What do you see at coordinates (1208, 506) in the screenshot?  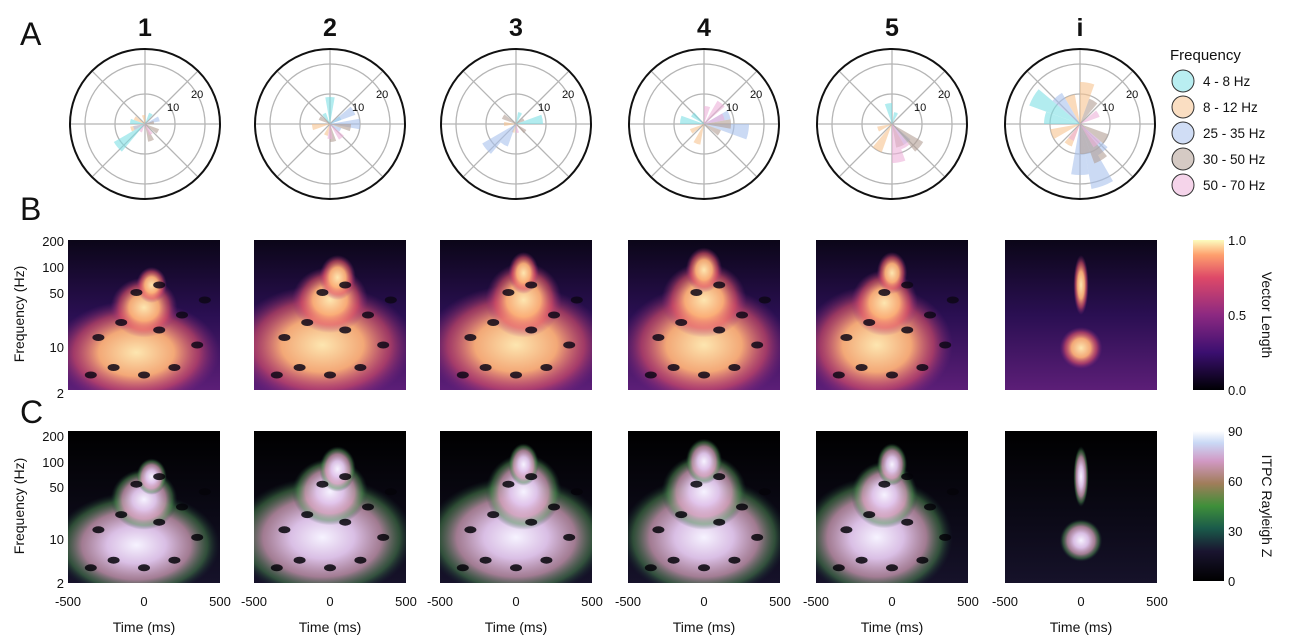 I see `colorbar-c-gradient` at bounding box center [1208, 506].